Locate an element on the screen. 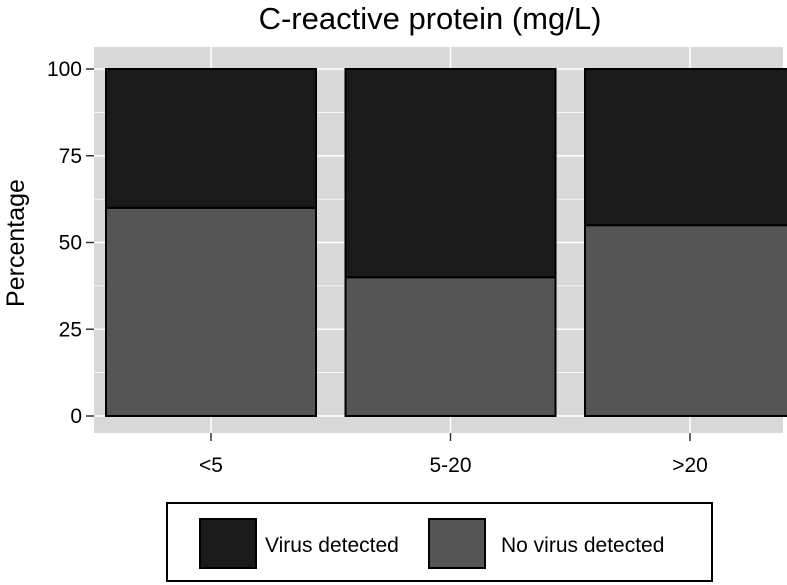  legend-label: Virus detected is located at coordinates (332, 545).